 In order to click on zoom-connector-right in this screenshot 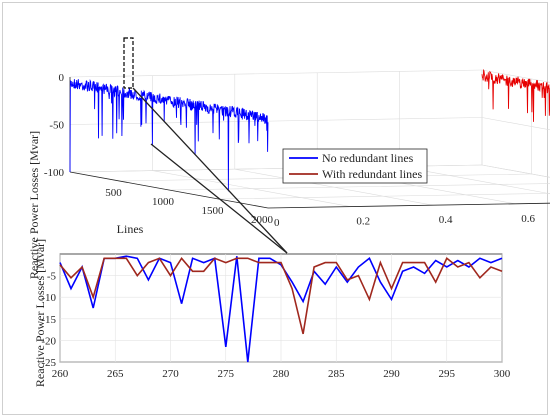, I will do `click(219, 198)`.